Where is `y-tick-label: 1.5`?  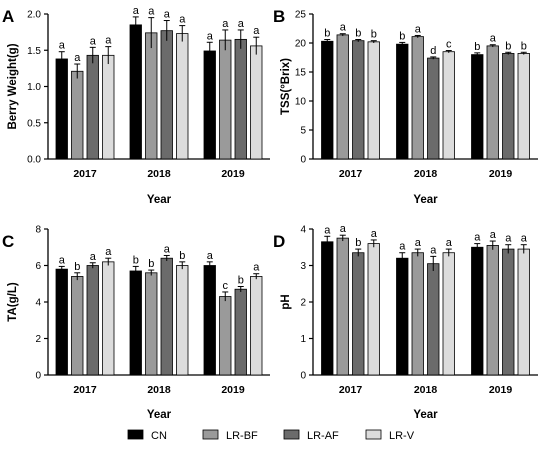 y-tick-label: 1.5 is located at coordinates (34, 51).